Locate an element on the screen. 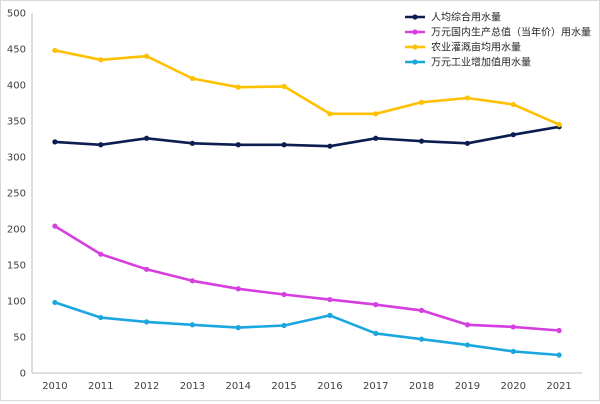  y-tick-label: 400 is located at coordinates (16, 86).